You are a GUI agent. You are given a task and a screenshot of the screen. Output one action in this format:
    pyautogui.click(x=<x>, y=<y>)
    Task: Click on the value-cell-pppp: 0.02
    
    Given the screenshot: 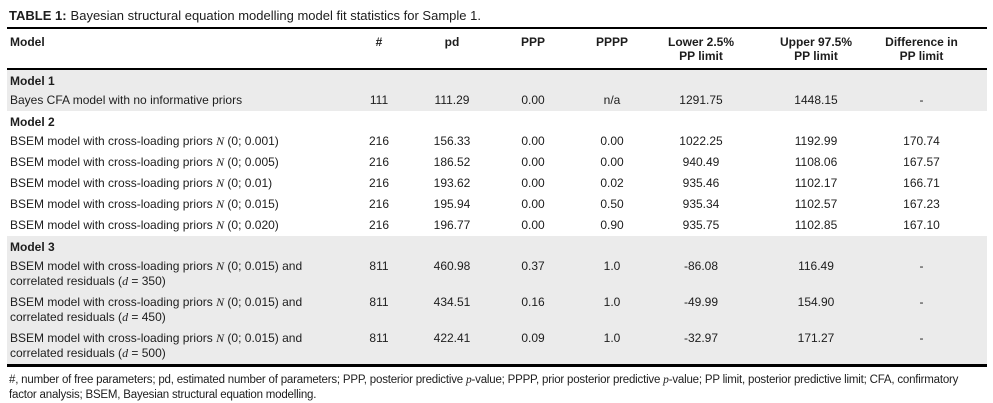 What is the action you would take?
    pyautogui.click(x=612, y=183)
    